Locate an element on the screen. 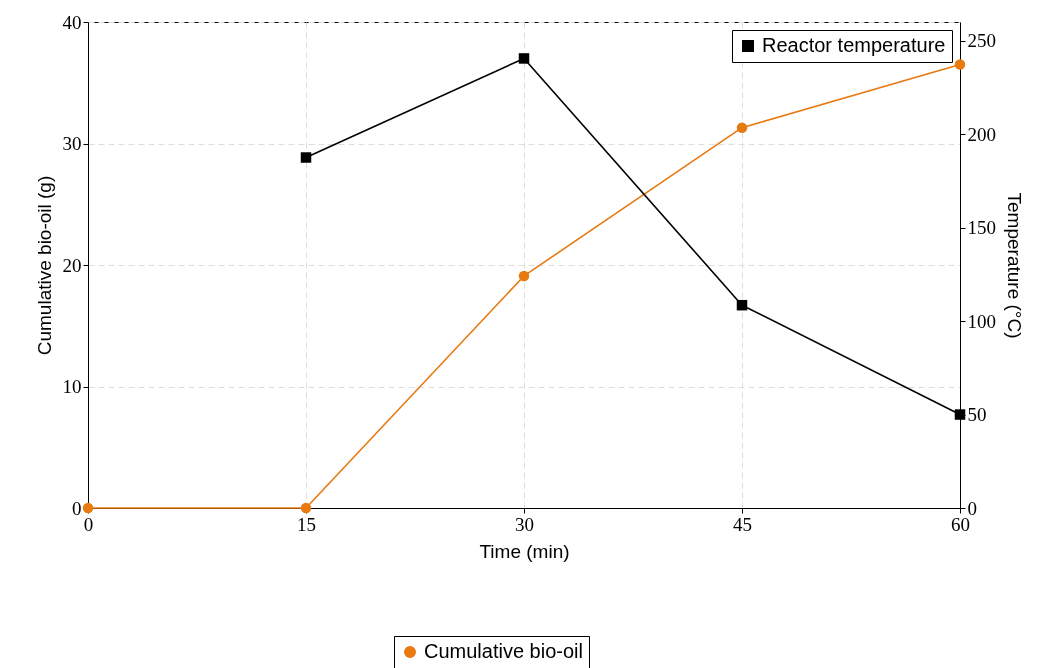 This screenshot has width=1052, height=668. y-tick-label: 40 is located at coordinates (72, 22).